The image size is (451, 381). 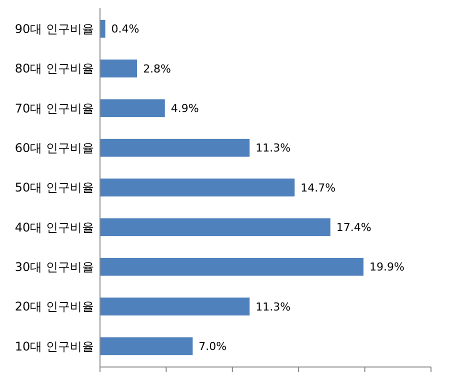 I want to click on data-label: 0.4%, so click(x=125, y=29).